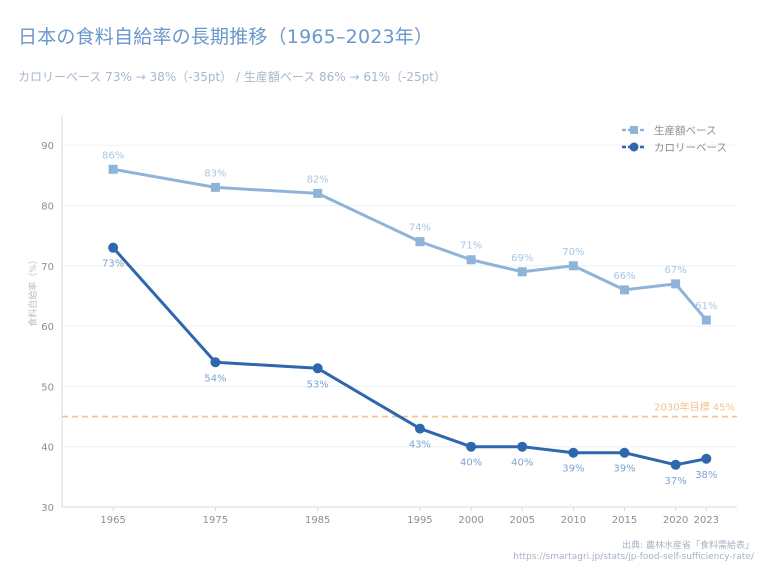 The width and height of the screenshot is (768, 576). Describe the element at coordinates (113, 264) in the screenshot. I see `calorie-data-label: 73%` at that location.